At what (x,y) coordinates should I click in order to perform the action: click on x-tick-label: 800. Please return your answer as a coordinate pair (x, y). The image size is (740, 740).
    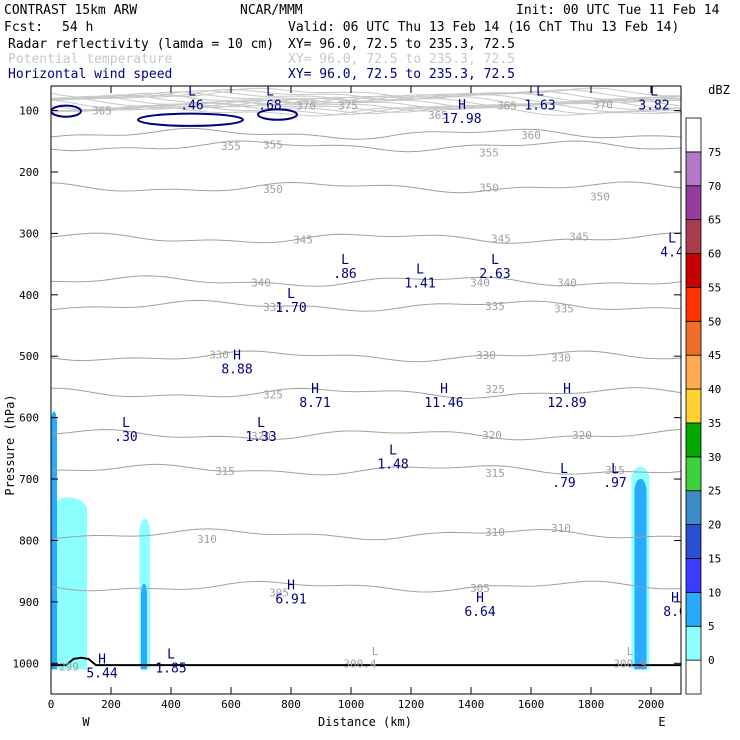
    Looking at the image, I should click on (291, 704).